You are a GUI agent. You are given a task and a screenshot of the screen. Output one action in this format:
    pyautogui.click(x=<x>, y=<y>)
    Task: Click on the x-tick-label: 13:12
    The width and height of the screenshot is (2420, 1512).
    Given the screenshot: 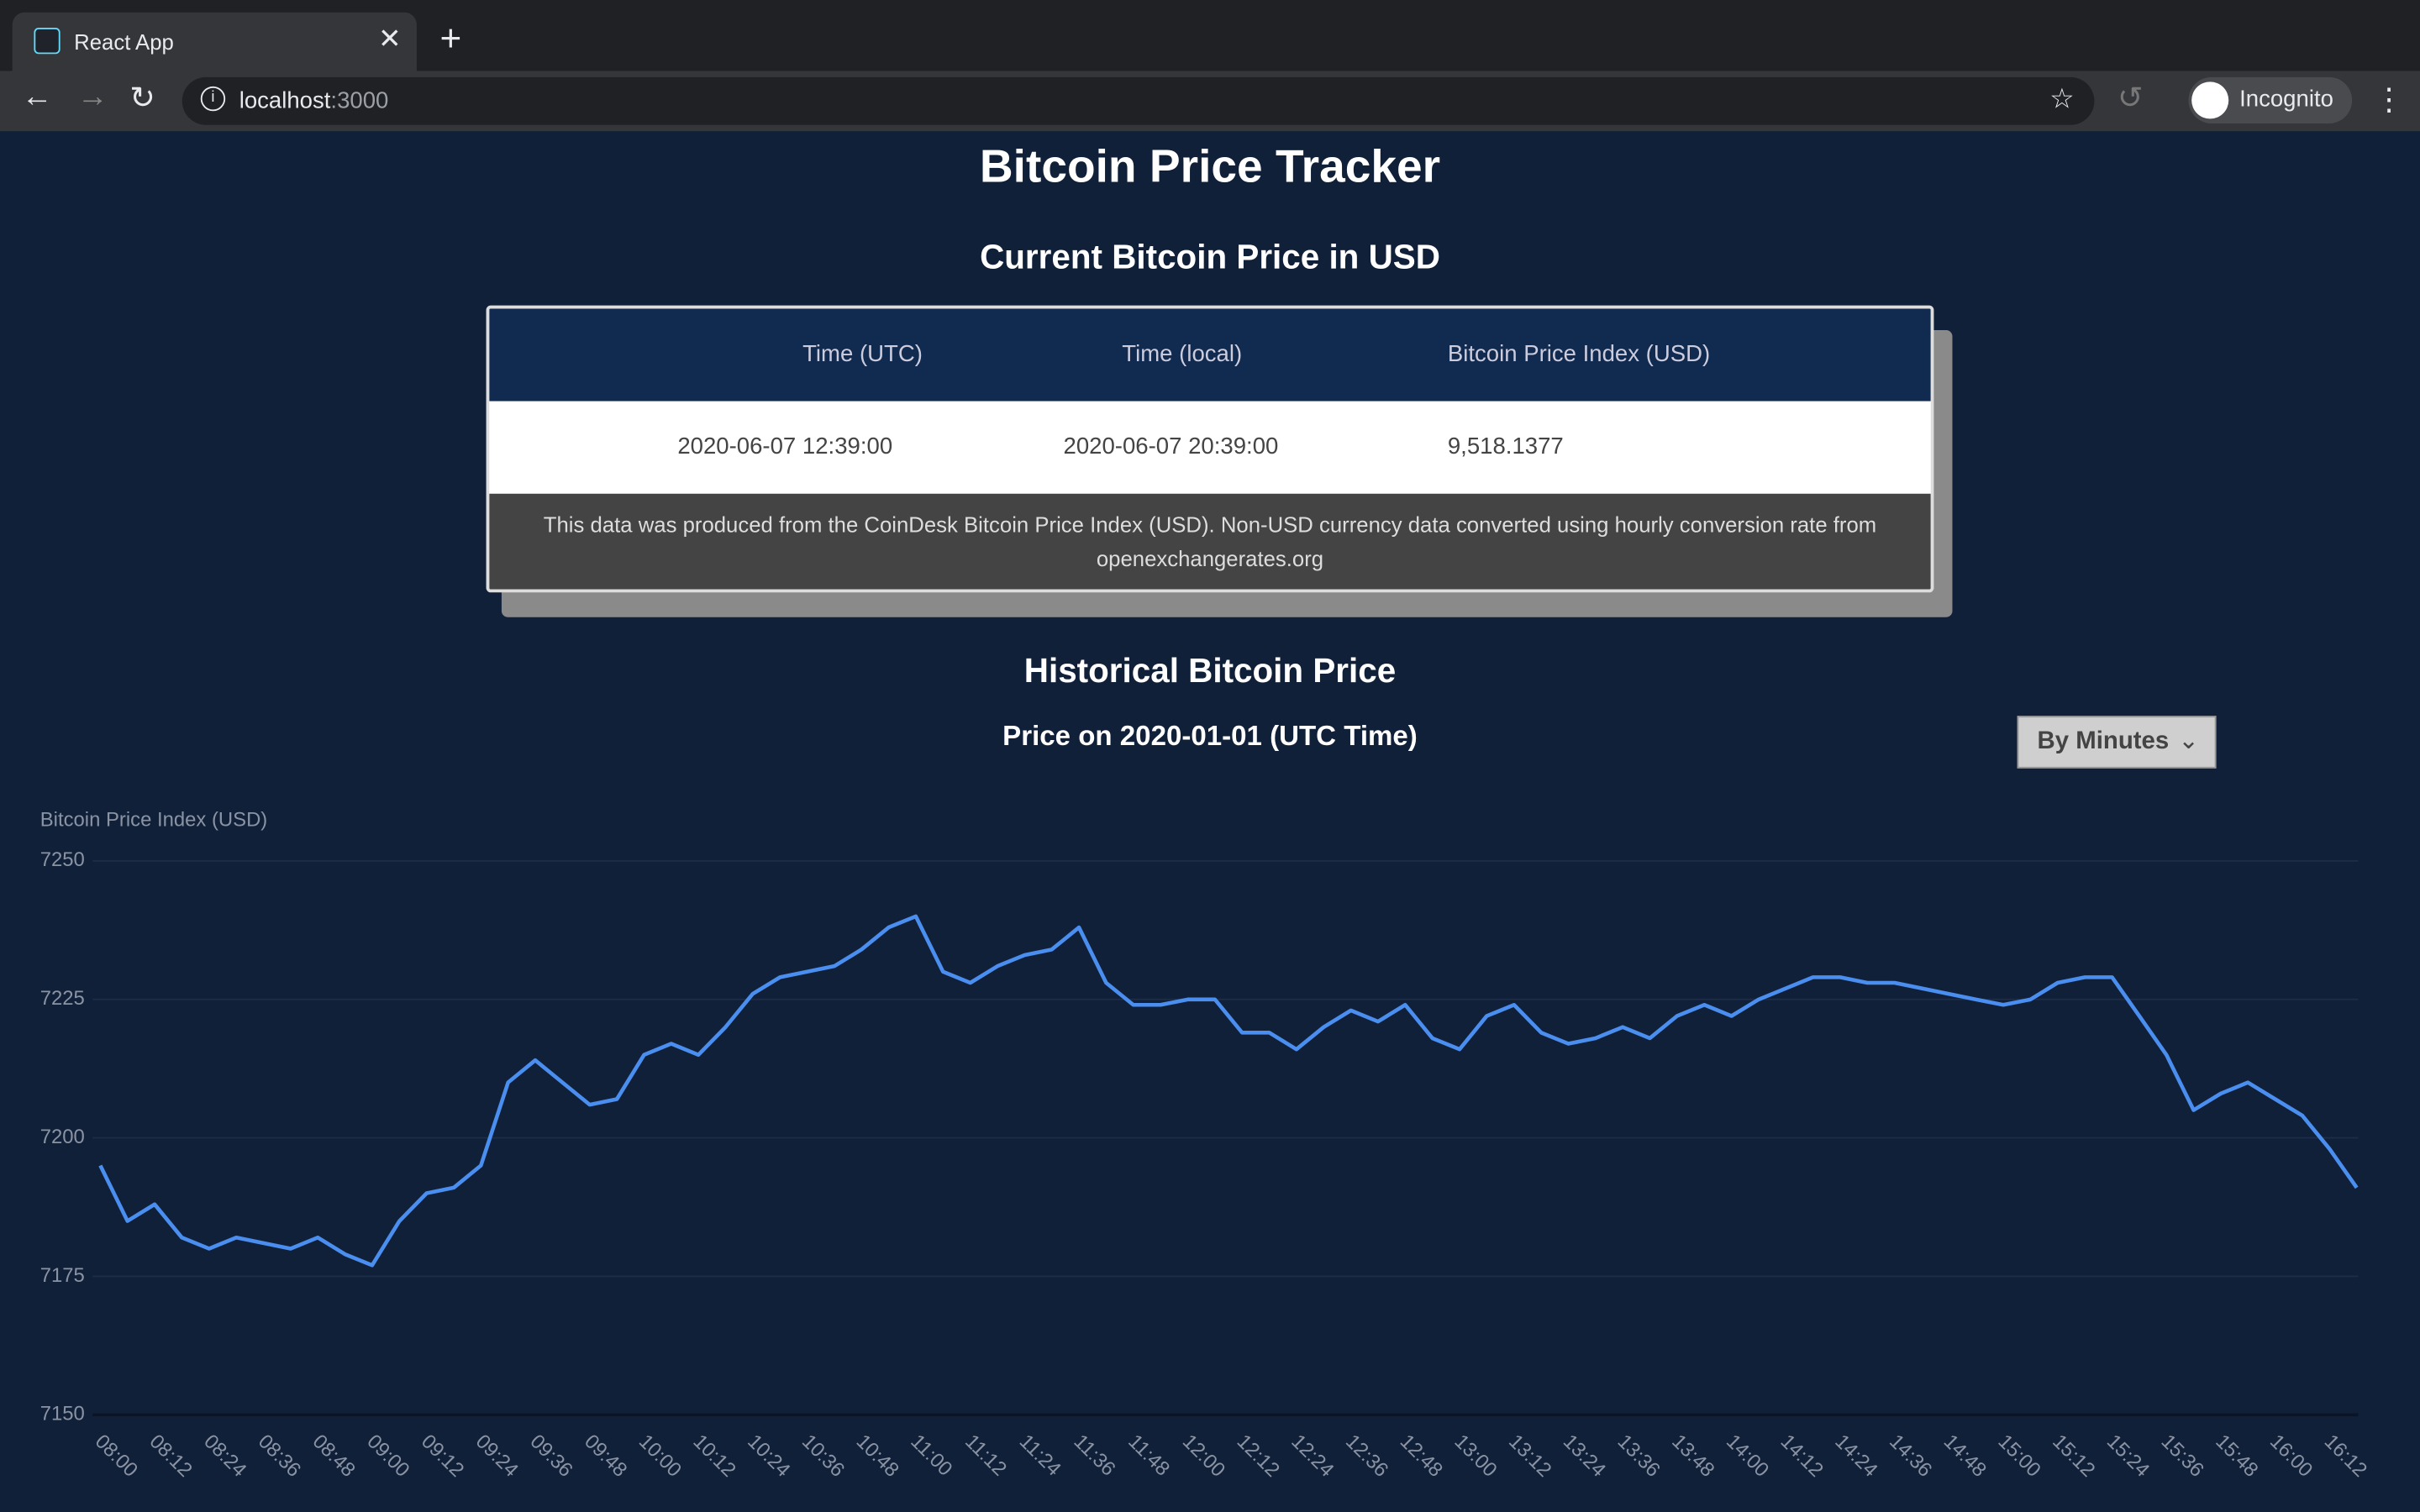 What is the action you would take?
    pyautogui.click(x=1529, y=1455)
    